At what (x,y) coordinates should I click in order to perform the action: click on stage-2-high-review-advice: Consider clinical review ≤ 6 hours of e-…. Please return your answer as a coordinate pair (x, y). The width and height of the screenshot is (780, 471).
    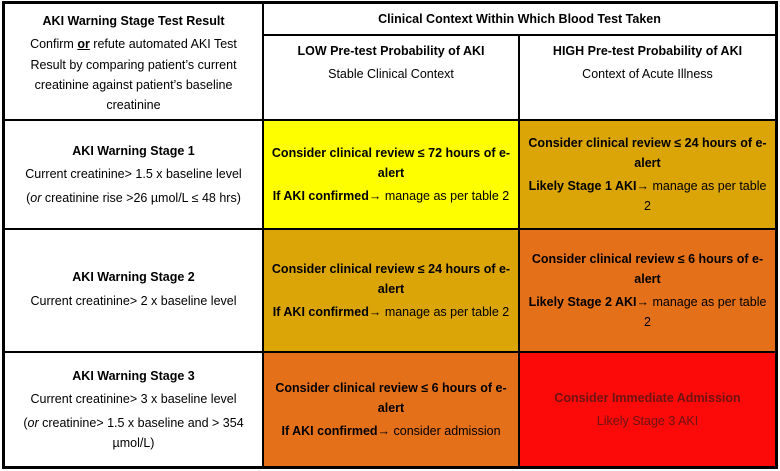
    Looking at the image, I should click on (647, 268).